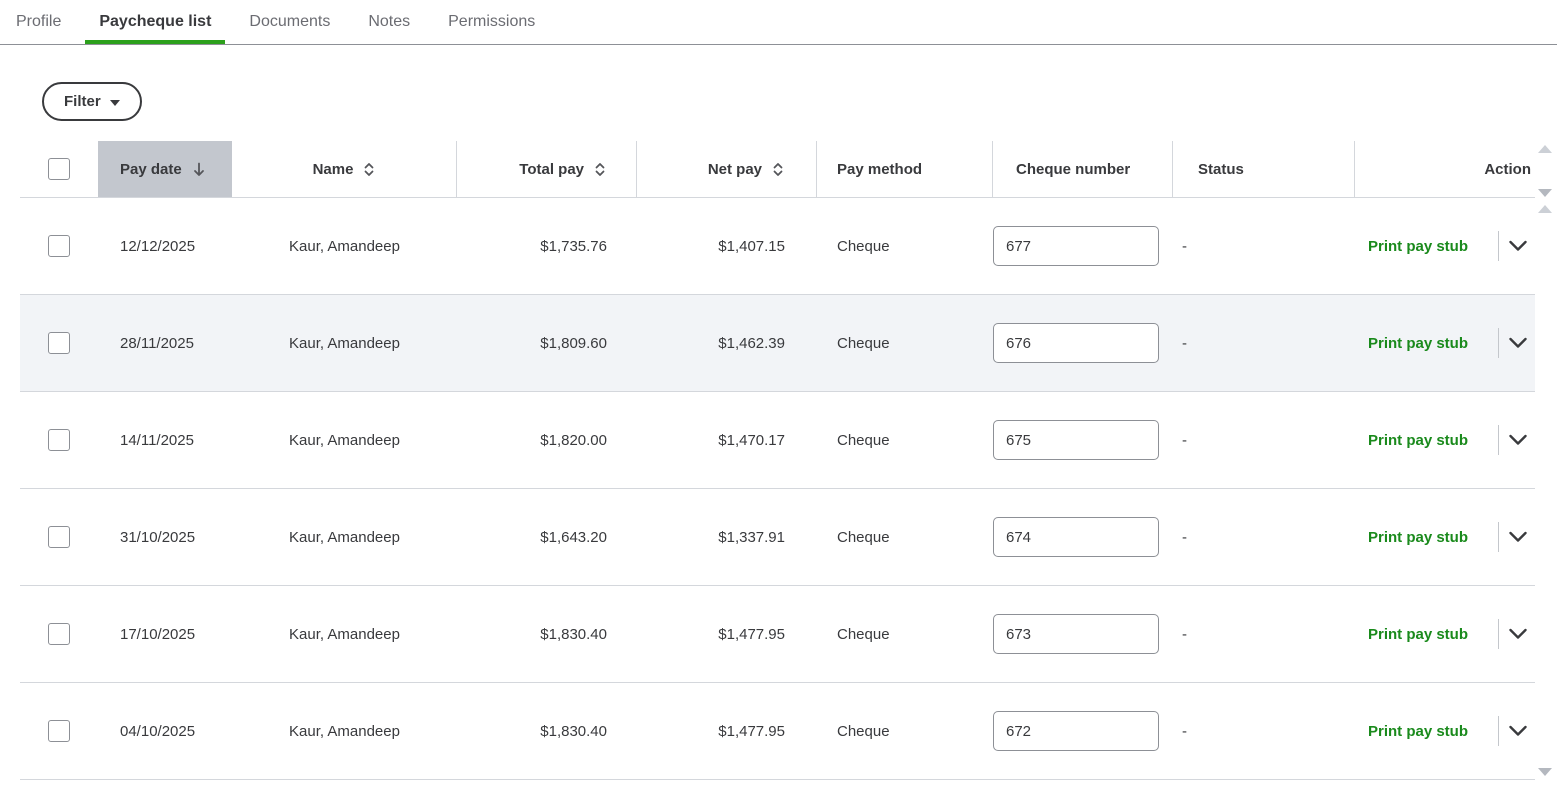  What do you see at coordinates (734, 169) in the screenshot?
I see `column-header-label: Net pay` at bounding box center [734, 169].